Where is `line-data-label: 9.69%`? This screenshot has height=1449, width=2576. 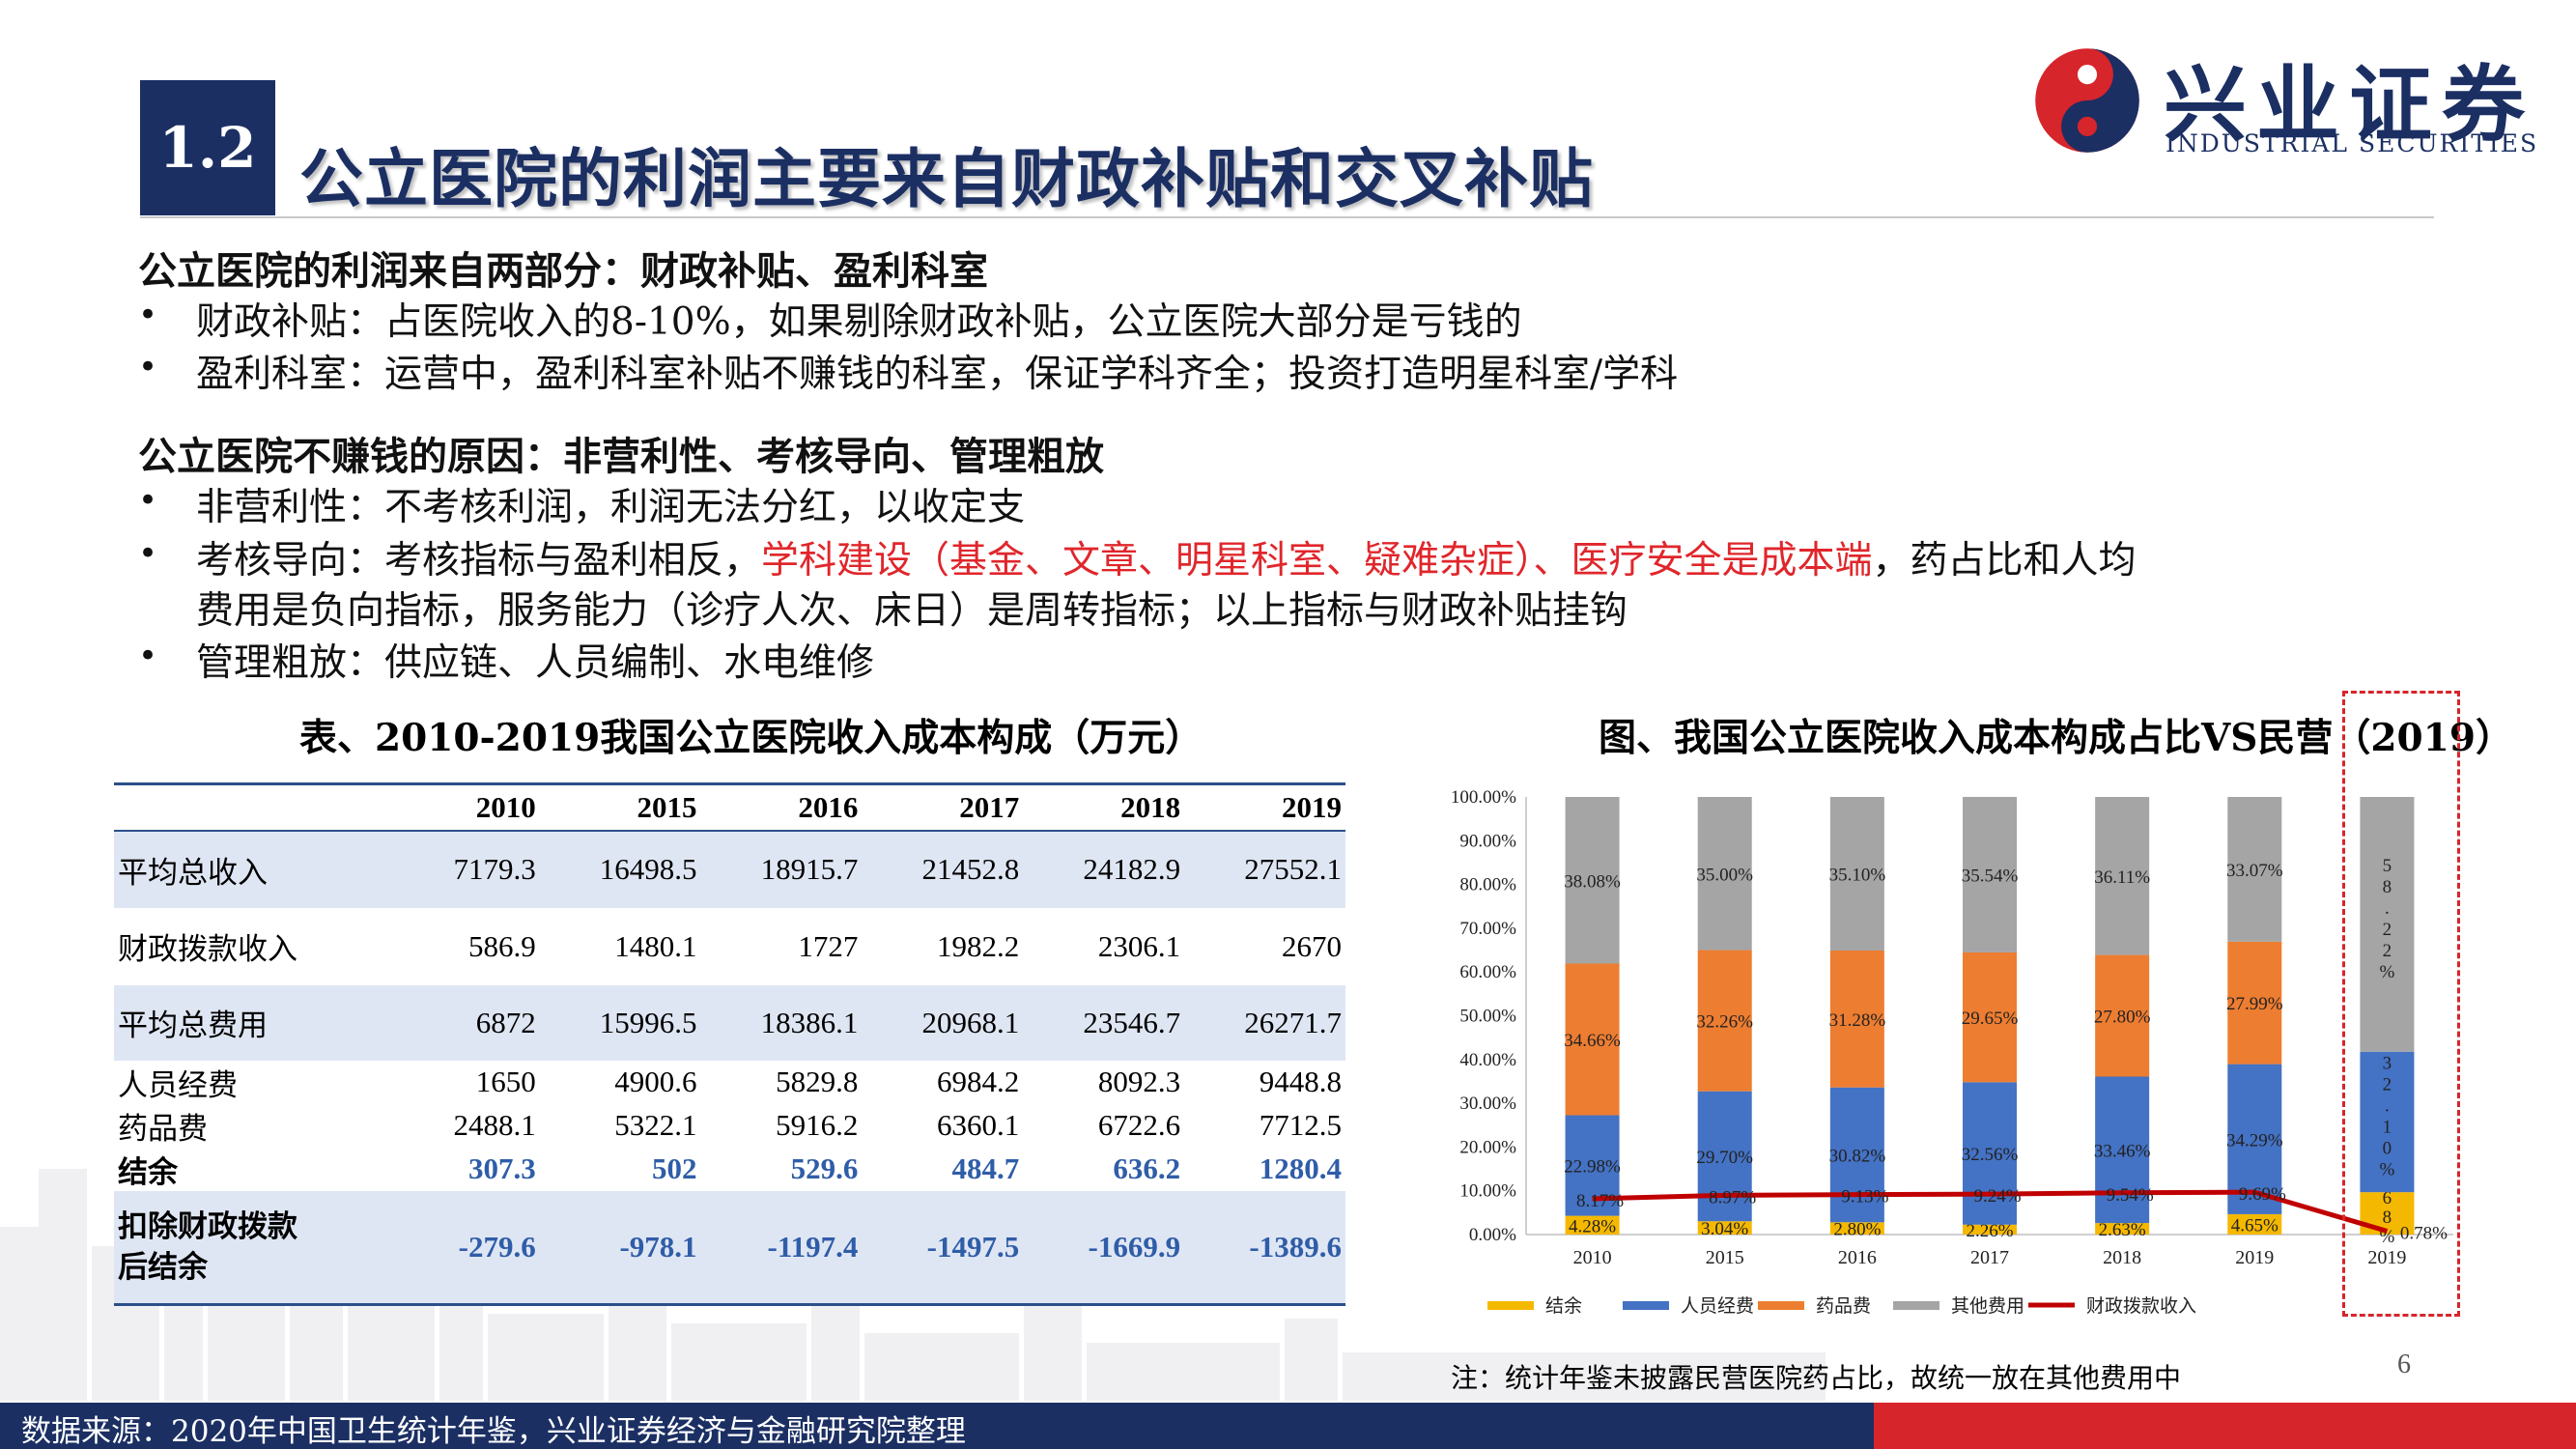 line-data-label: 9.69% is located at coordinates (2262, 1194).